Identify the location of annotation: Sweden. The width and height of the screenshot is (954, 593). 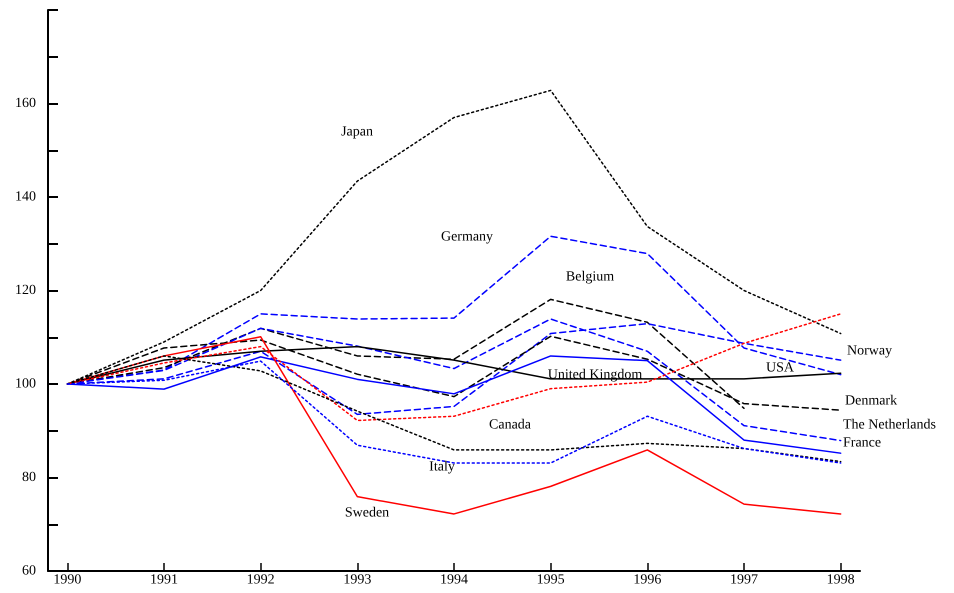
(367, 513).